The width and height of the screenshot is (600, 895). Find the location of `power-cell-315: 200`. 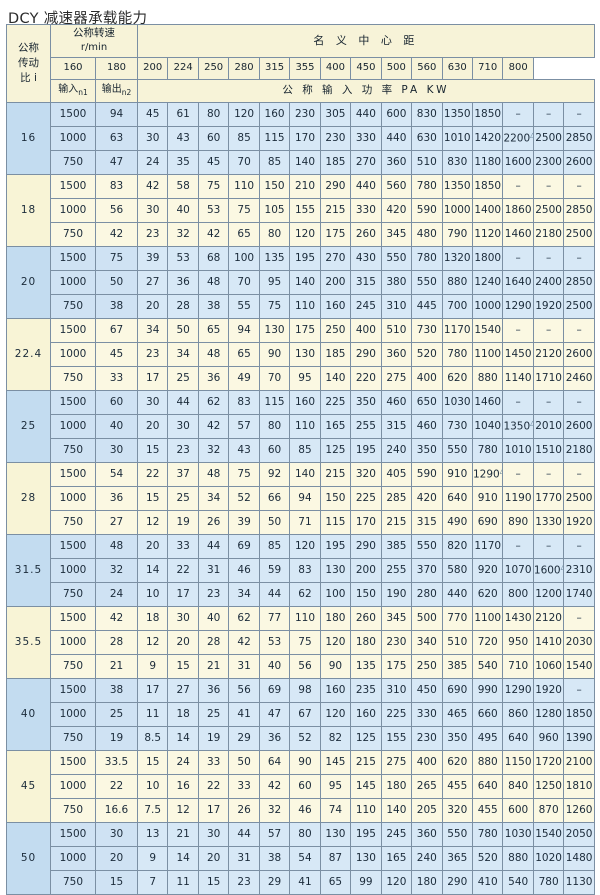

power-cell-315: 200 is located at coordinates (335, 282).